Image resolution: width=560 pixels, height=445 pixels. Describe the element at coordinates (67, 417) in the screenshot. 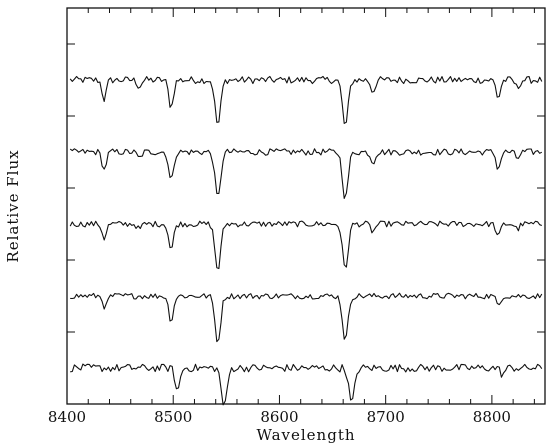

I see `x-tick-label: 8400` at that location.